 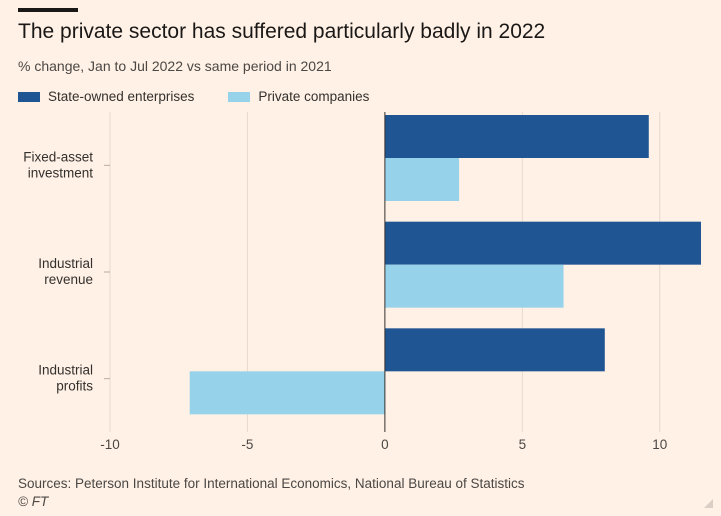 What do you see at coordinates (385, 444) in the screenshot?
I see `x-tick-label: 0` at bounding box center [385, 444].